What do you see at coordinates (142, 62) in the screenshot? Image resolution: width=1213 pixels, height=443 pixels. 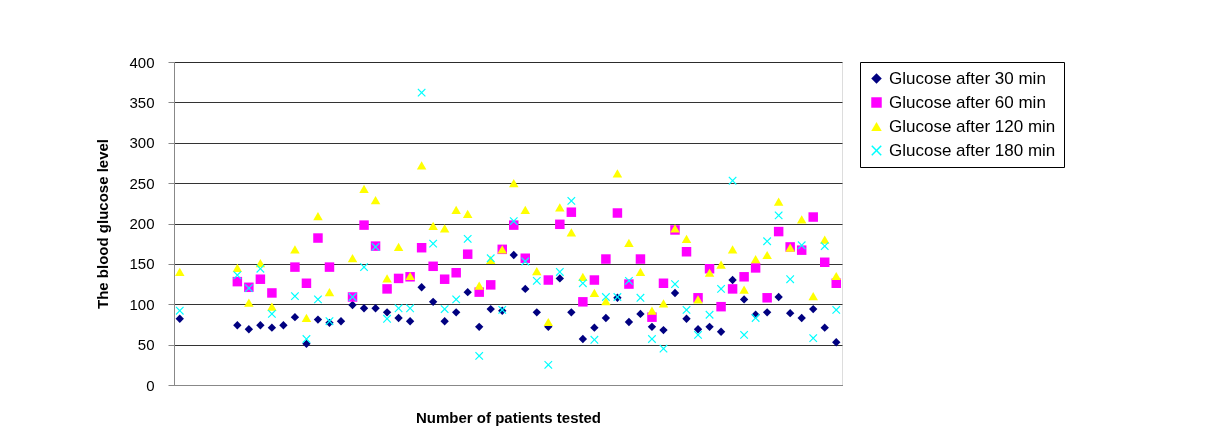 I see `y-tick-label: 400` at bounding box center [142, 62].